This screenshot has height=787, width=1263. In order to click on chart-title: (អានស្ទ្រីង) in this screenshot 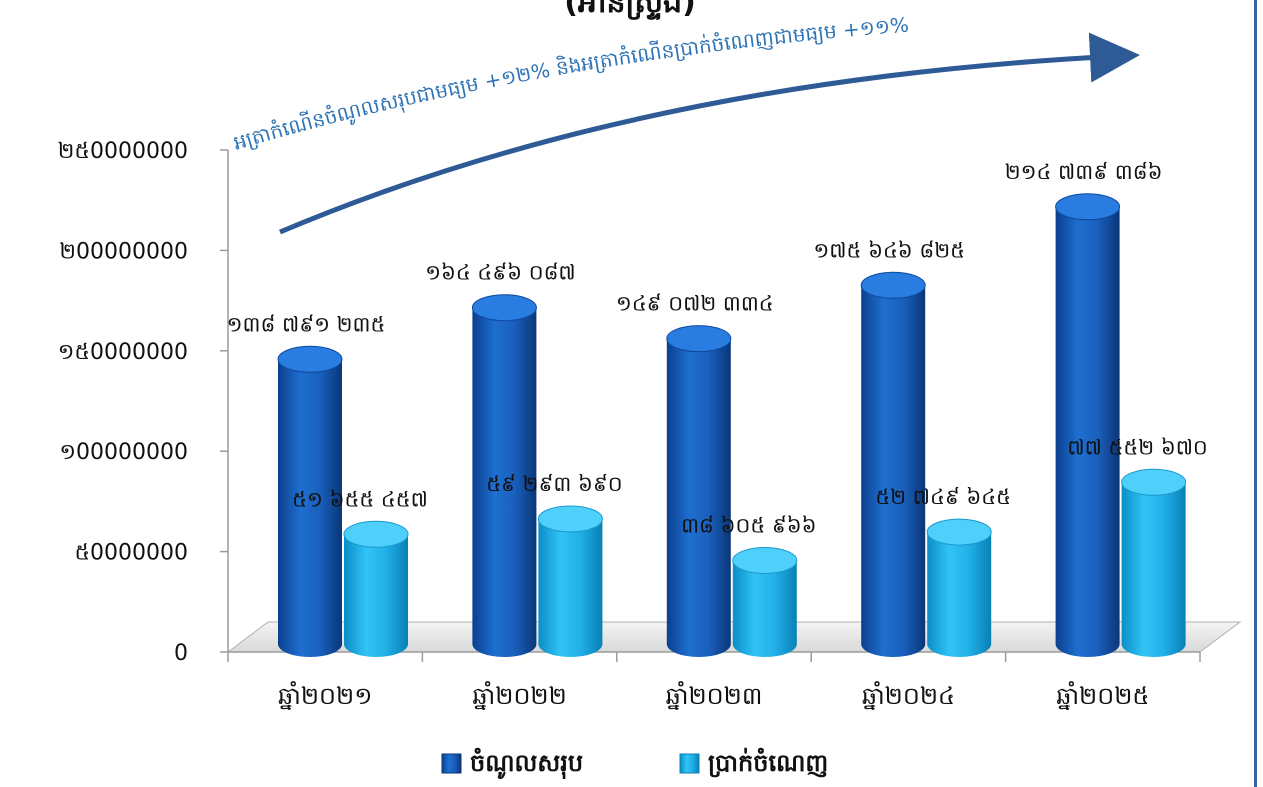, I will do `click(630, 10)`.